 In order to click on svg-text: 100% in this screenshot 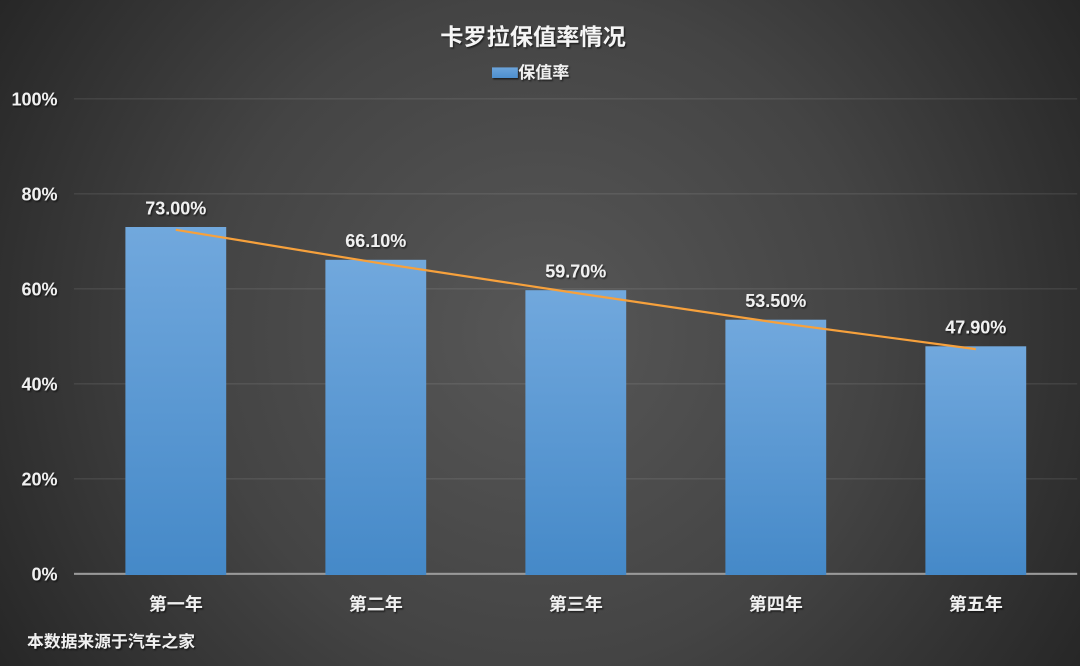, I will do `click(34, 99)`.